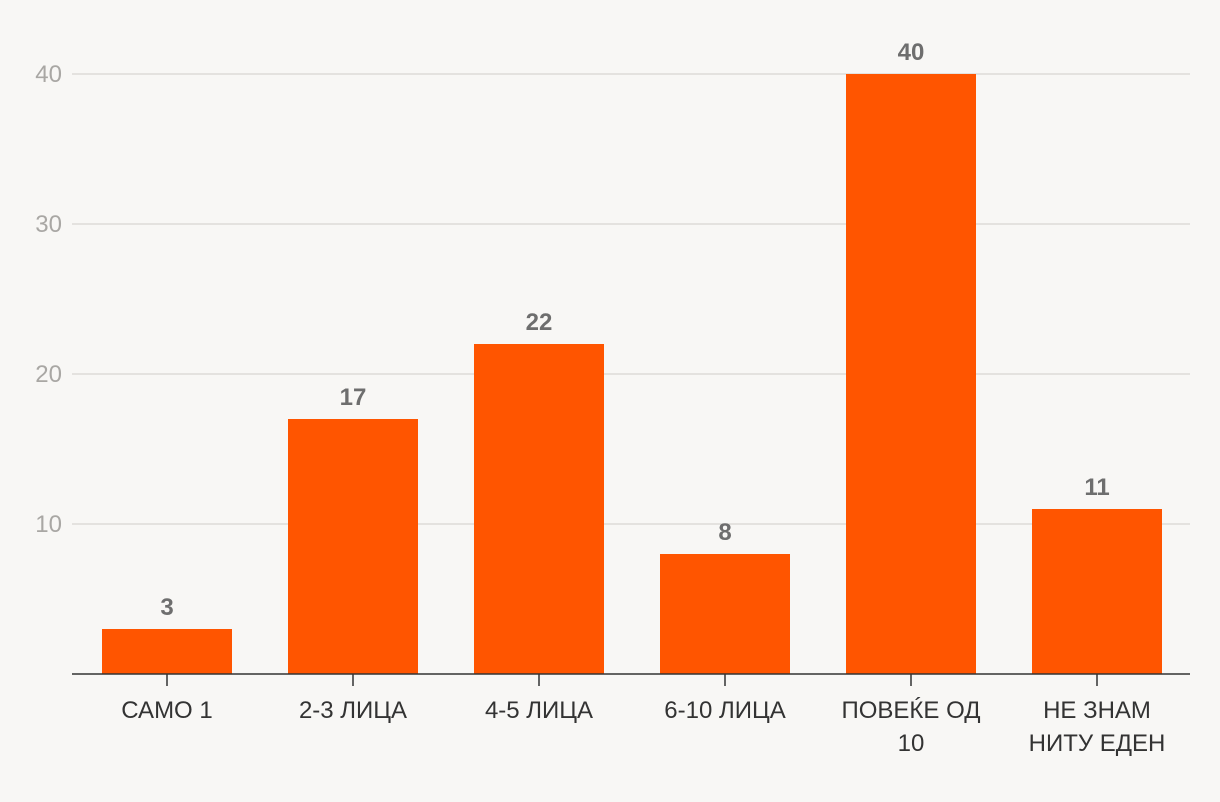  Describe the element at coordinates (166, 607) in the screenshot. I see `data-label: 3` at that location.